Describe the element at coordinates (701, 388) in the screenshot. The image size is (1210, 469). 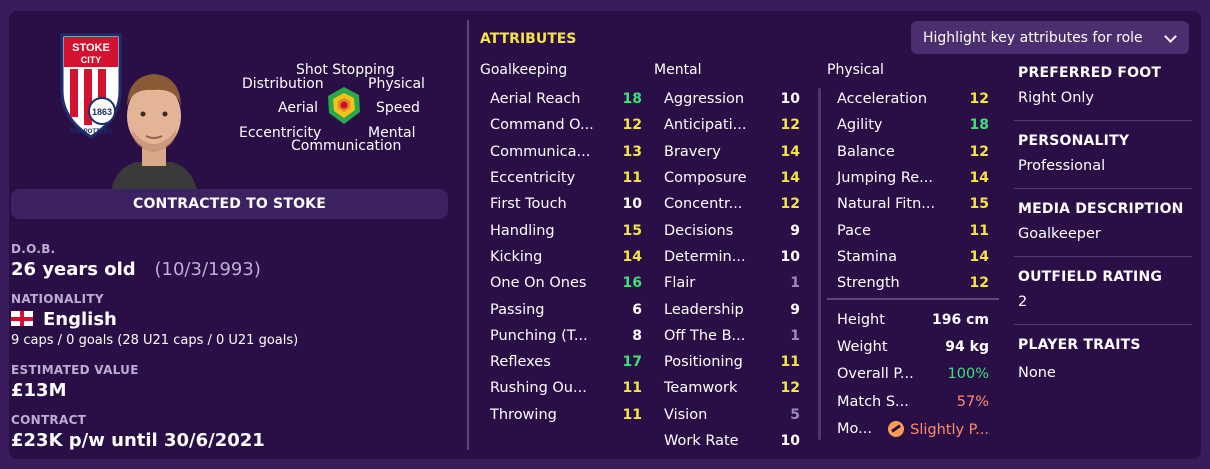
I see `attribute-name: Teamwork` at that location.